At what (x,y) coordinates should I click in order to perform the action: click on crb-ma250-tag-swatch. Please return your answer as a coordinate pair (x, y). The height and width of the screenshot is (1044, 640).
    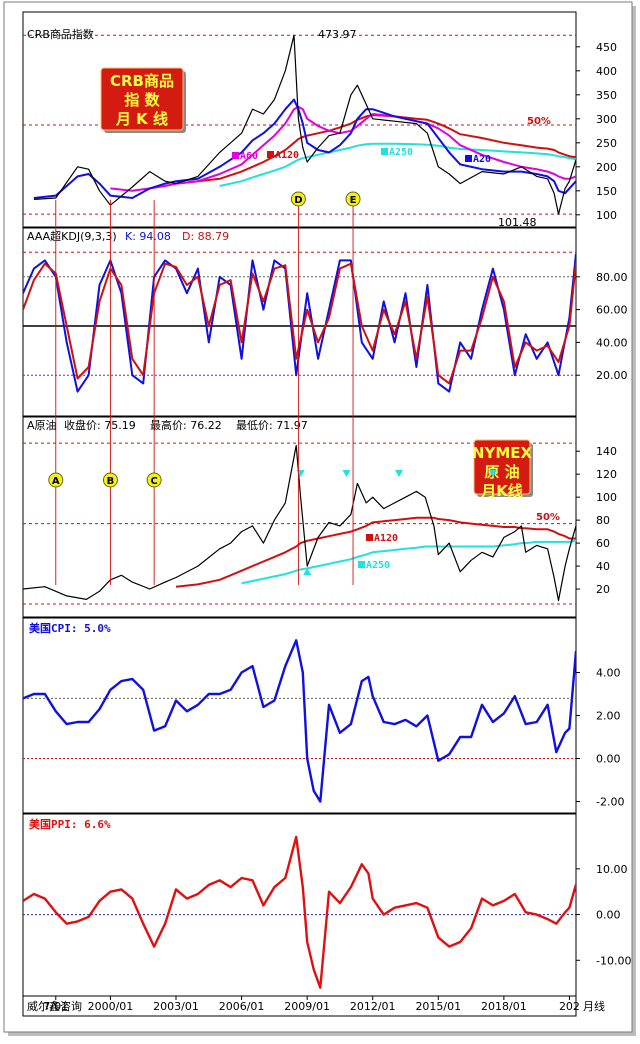
    Looking at the image, I should click on (384, 151).